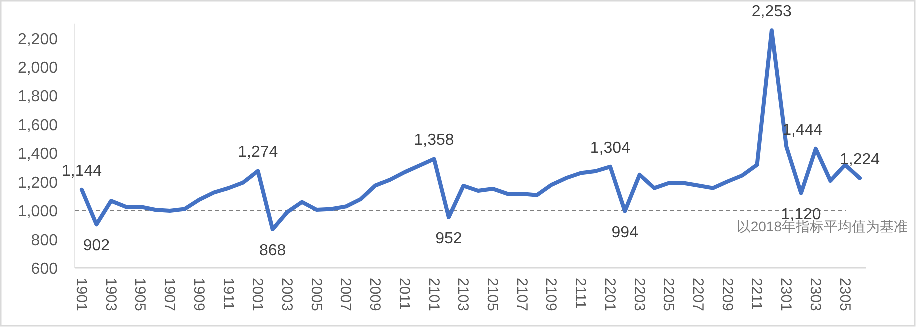 The width and height of the screenshot is (916, 327). Describe the element at coordinates (786, 295) in the screenshot. I see `x-tick-label: 2301` at that location.